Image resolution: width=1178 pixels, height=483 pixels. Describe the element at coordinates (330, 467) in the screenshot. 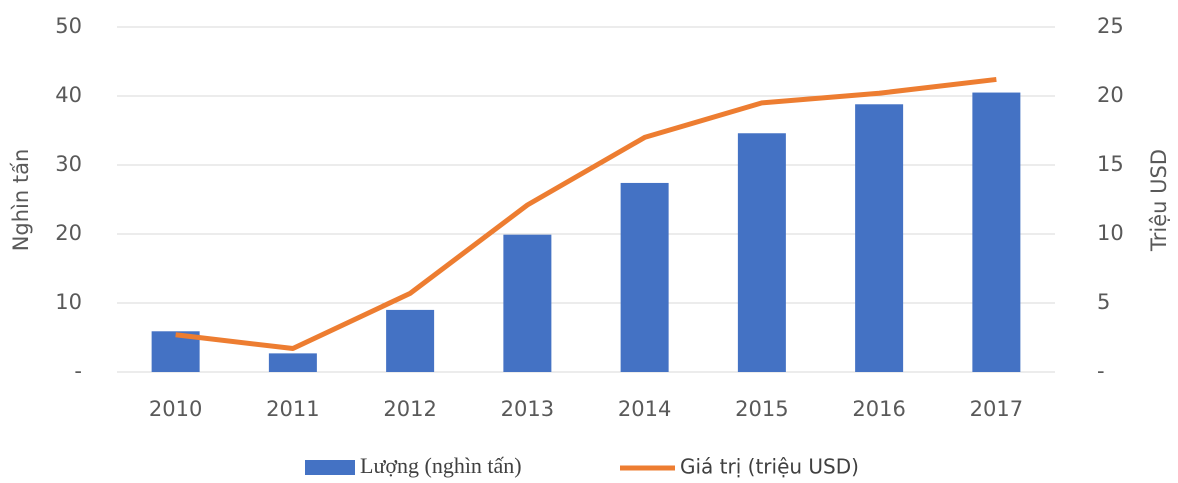

I see `legend-swatch` at that location.